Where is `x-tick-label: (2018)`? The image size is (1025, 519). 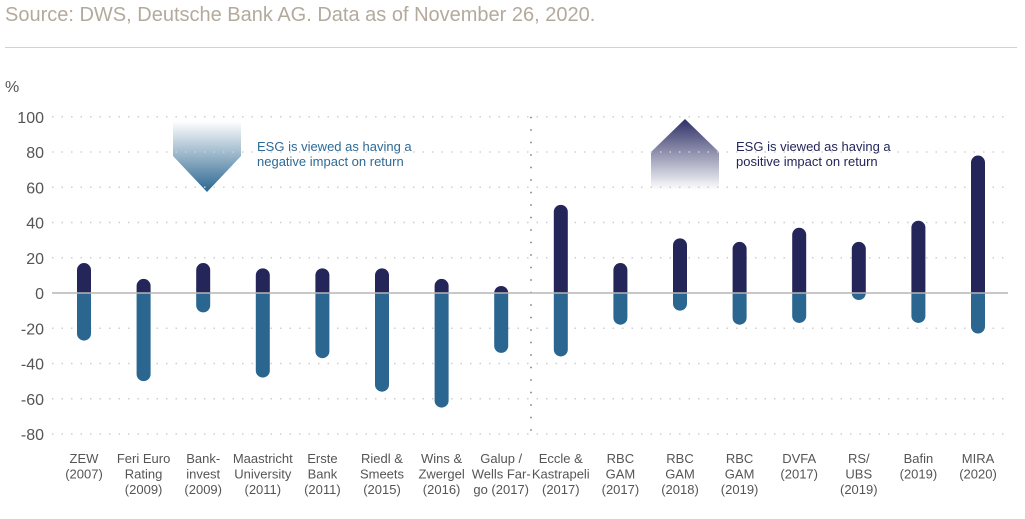
x-tick-label: (2018) is located at coordinates (680, 489).